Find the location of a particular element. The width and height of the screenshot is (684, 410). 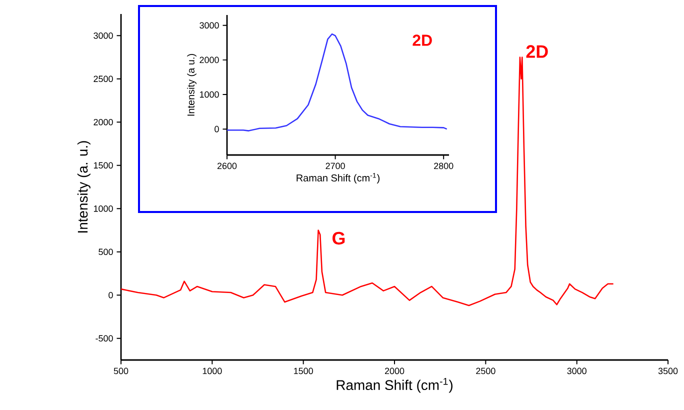

line-series is located at coordinates (337, 82).